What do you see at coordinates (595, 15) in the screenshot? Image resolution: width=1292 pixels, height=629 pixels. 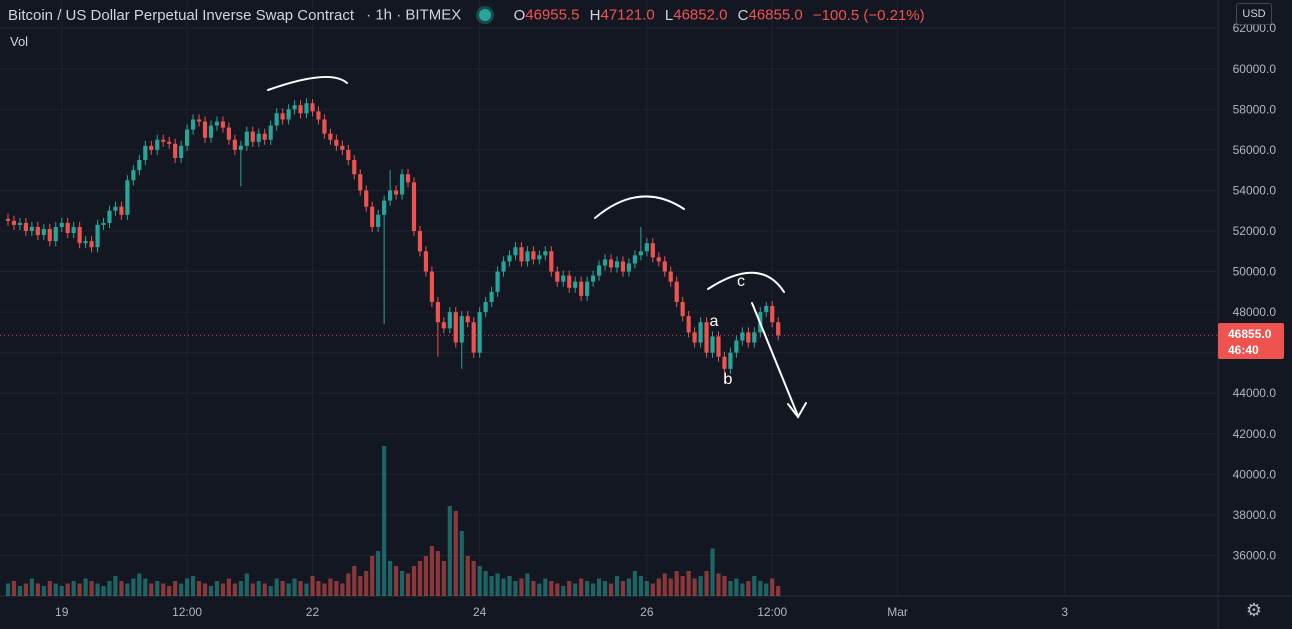 I see `high-label: H` at bounding box center [595, 15].